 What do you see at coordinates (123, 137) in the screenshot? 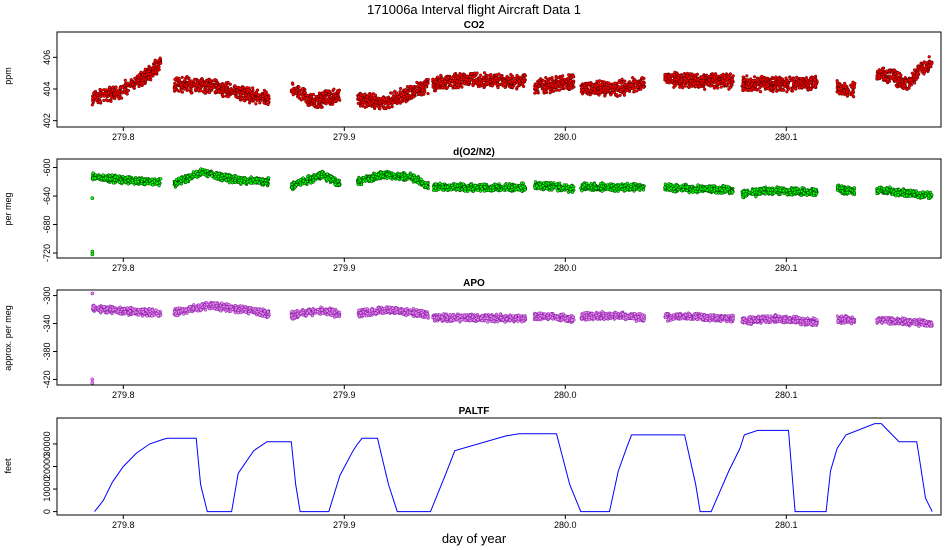
I see `panel-co2-xtick-label: 279.8` at bounding box center [123, 137].